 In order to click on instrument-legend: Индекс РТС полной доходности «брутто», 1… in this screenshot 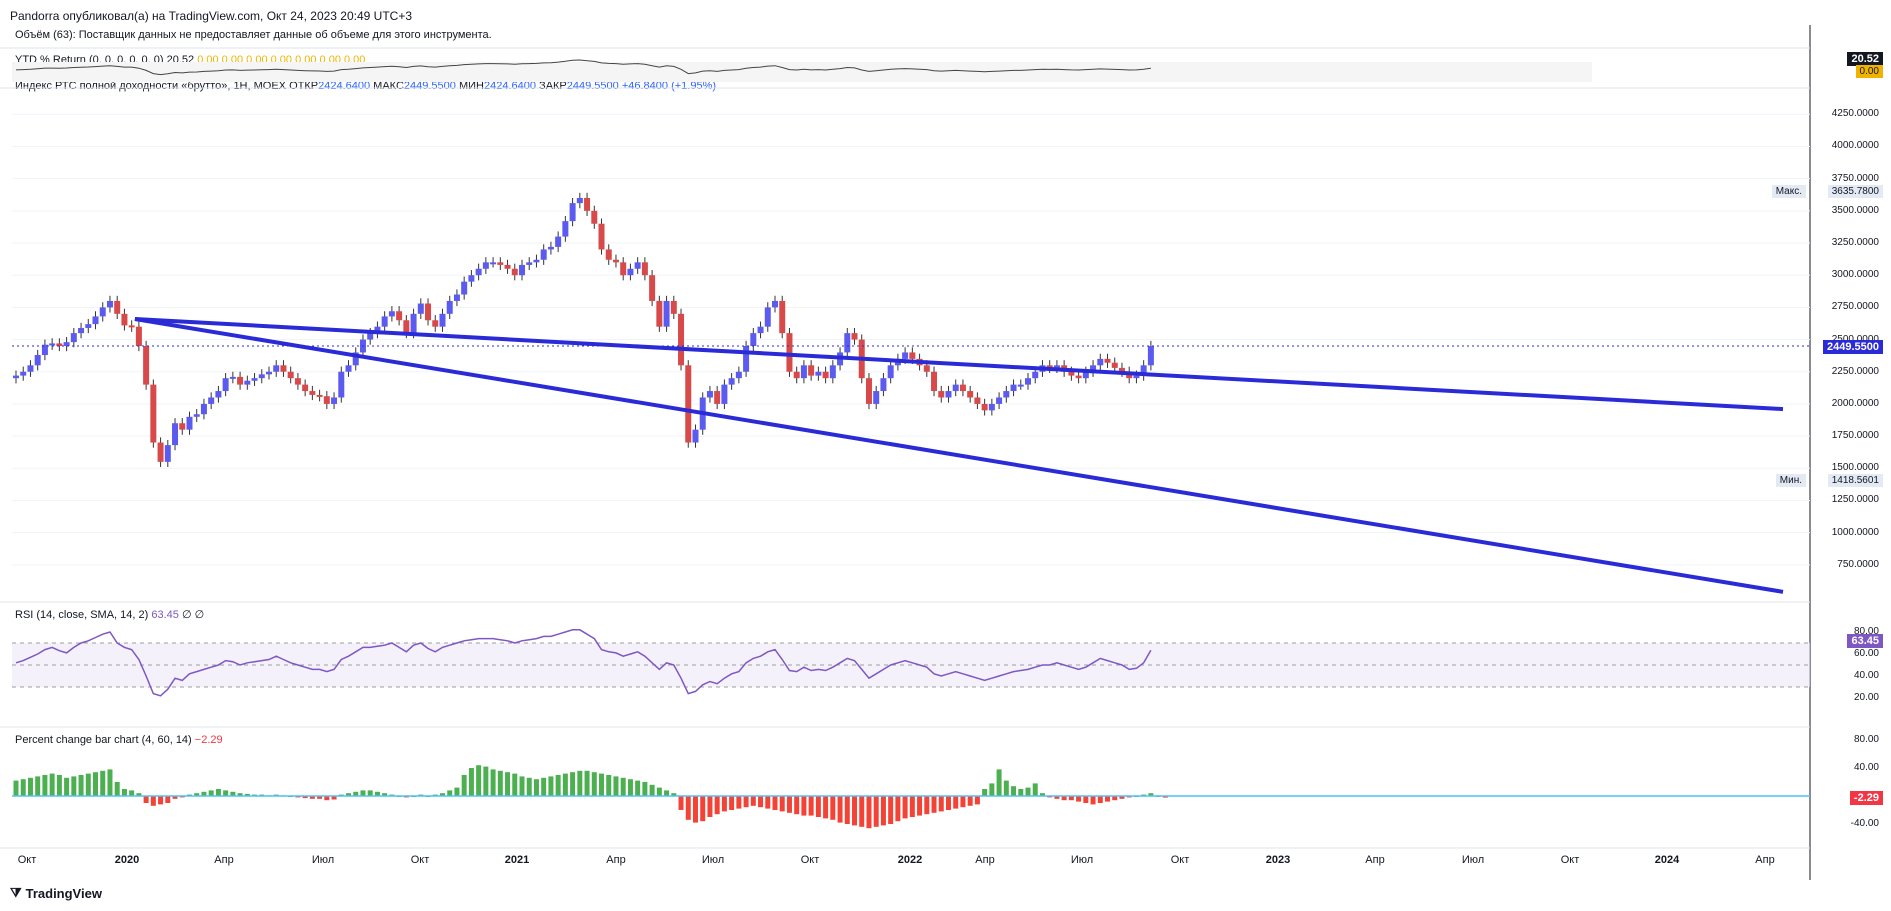, I will do `click(365, 86)`.